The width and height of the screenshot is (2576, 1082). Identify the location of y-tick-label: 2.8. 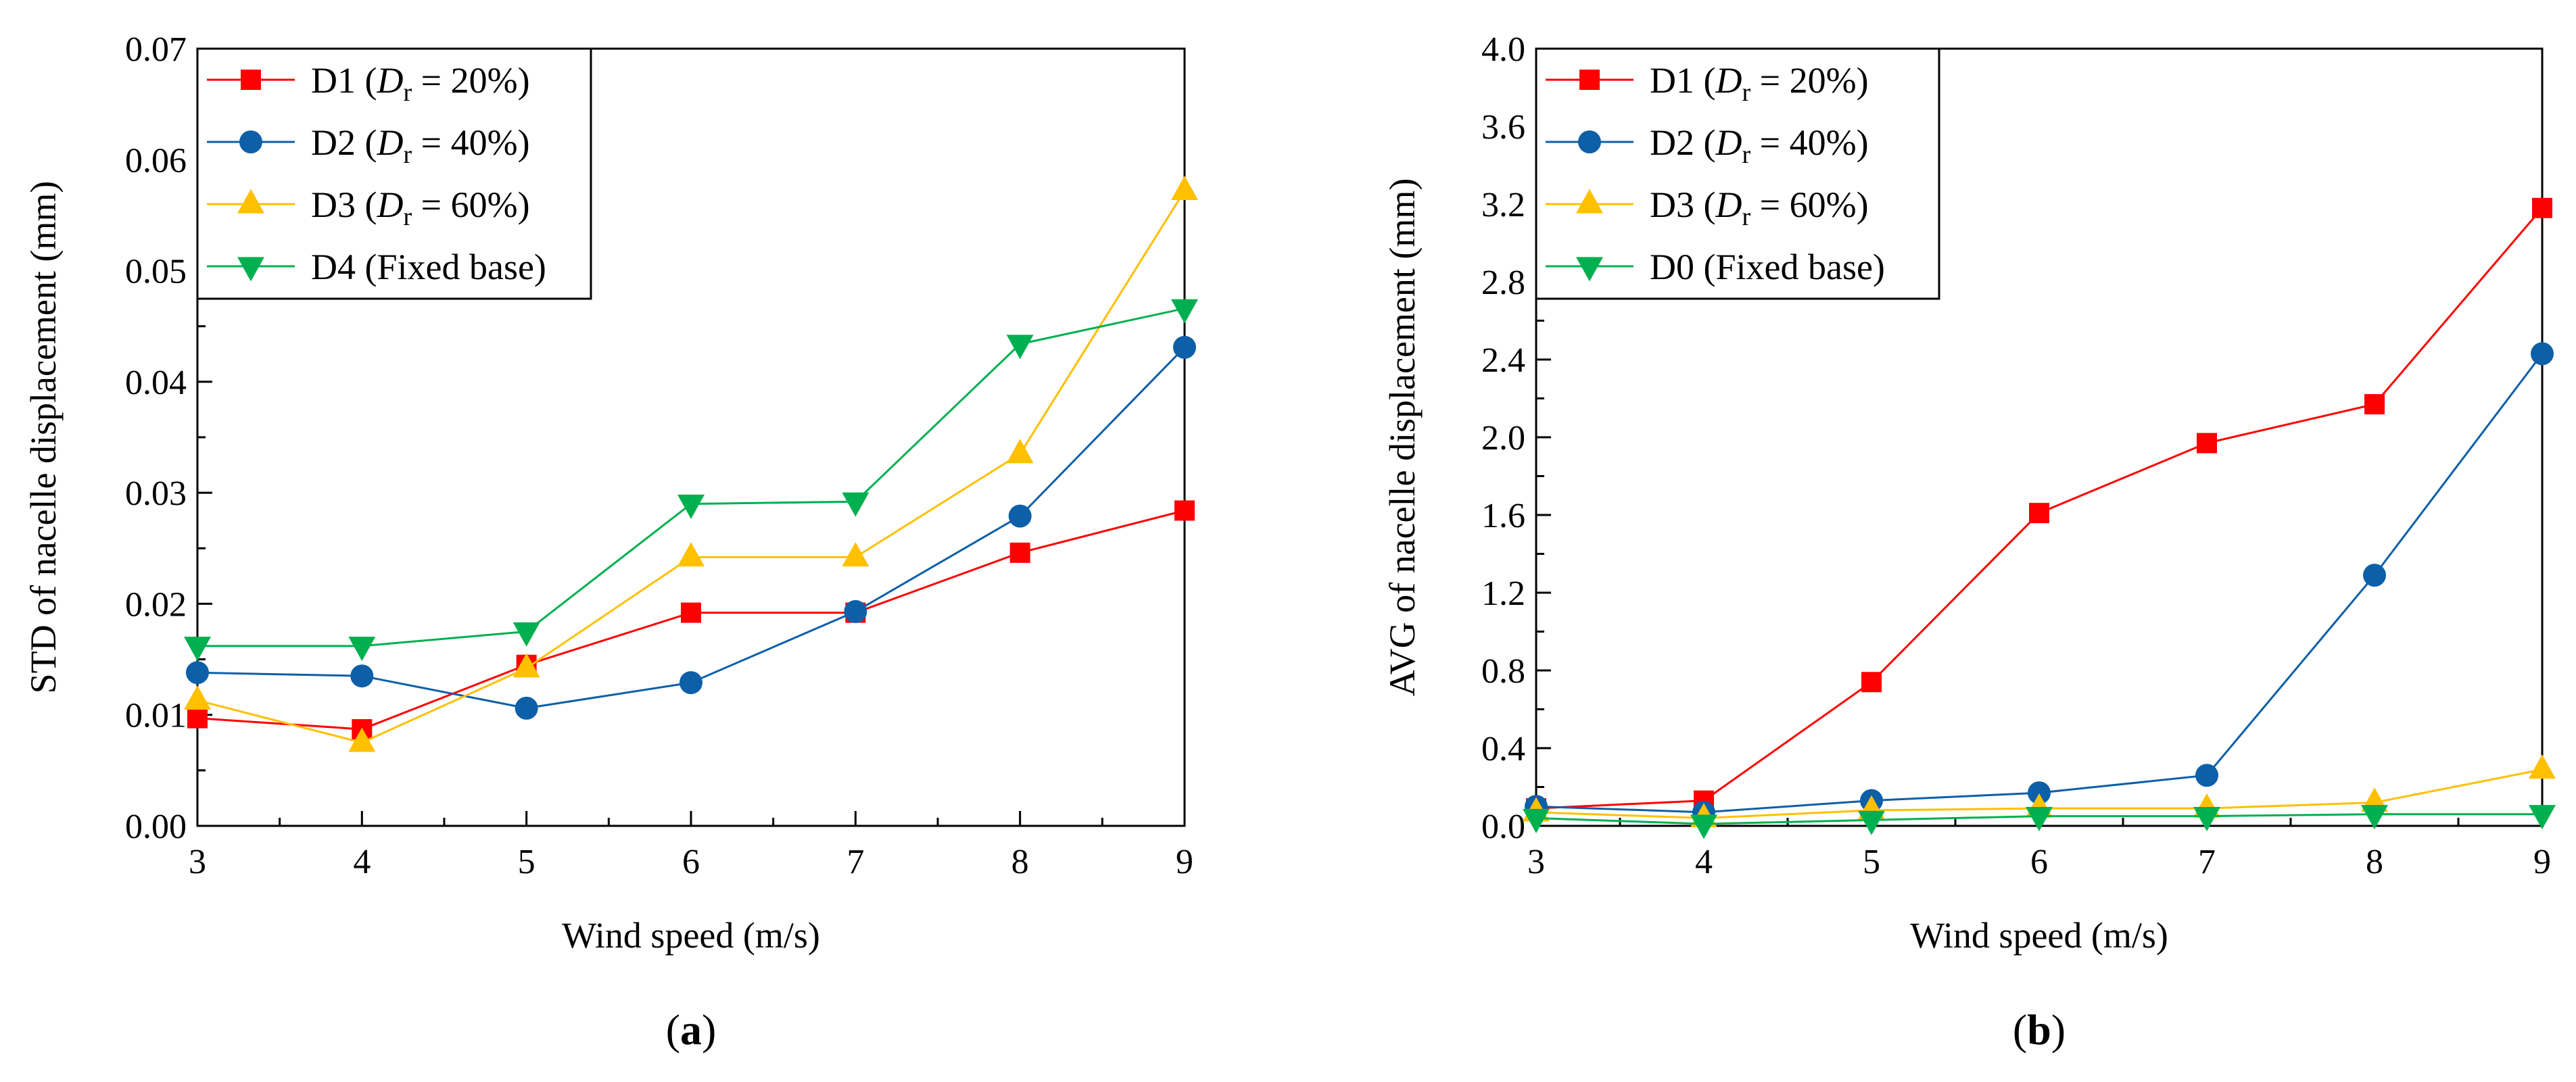
(1503, 283).